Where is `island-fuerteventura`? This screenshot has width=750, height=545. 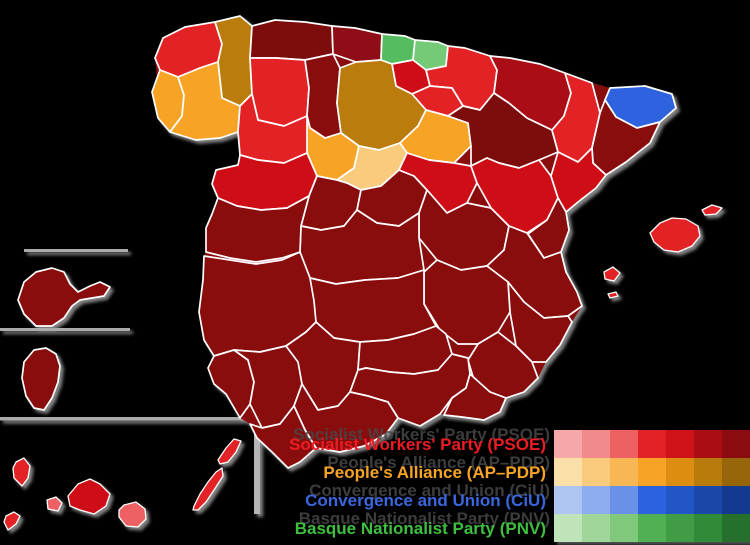
island-fuerteventura is located at coordinates (208, 489).